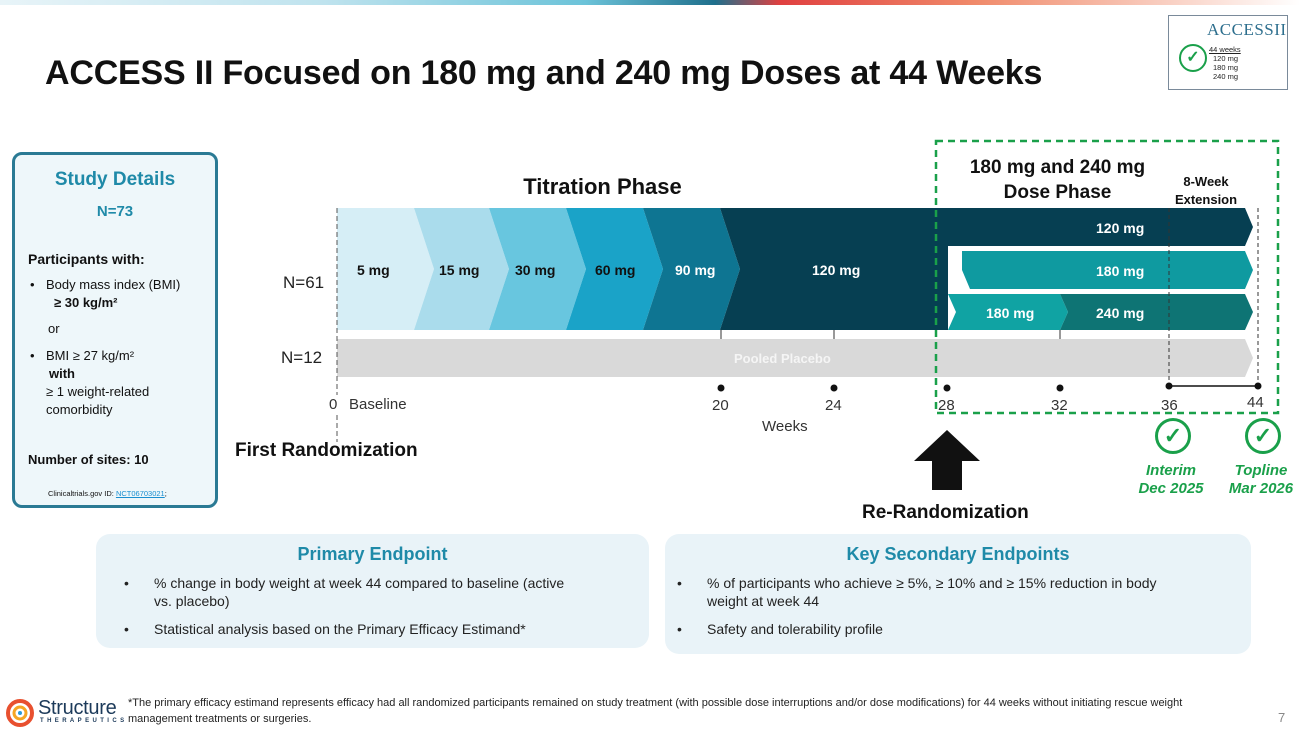  Describe the element at coordinates (720, 405) in the screenshot. I see `week-label: 20` at that location.